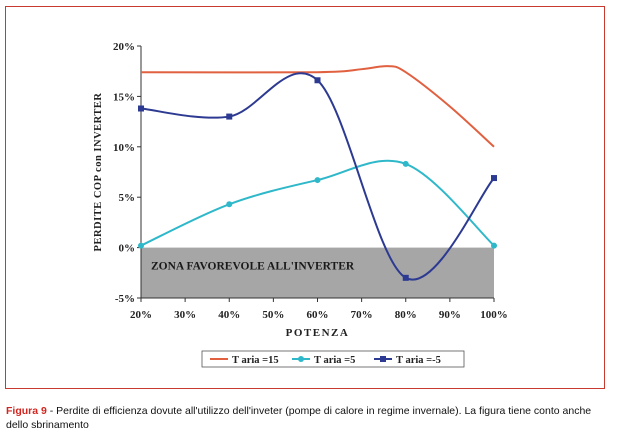 The height and width of the screenshot is (442, 617). I want to click on legend-series-3-label: T aria =-5, so click(418, 360).